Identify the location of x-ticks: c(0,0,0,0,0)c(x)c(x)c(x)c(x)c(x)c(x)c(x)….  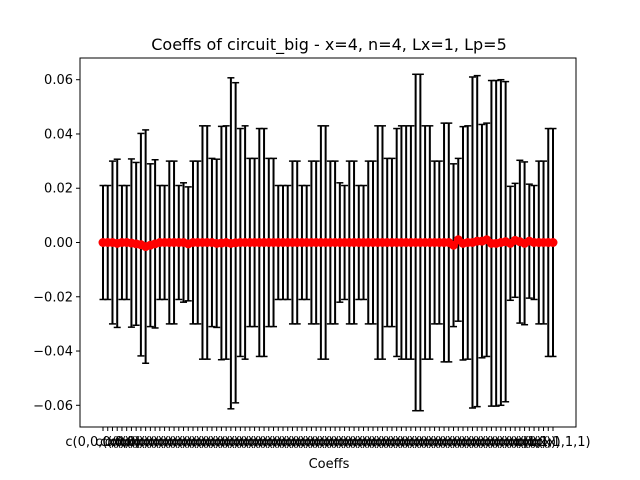
(328, 438).